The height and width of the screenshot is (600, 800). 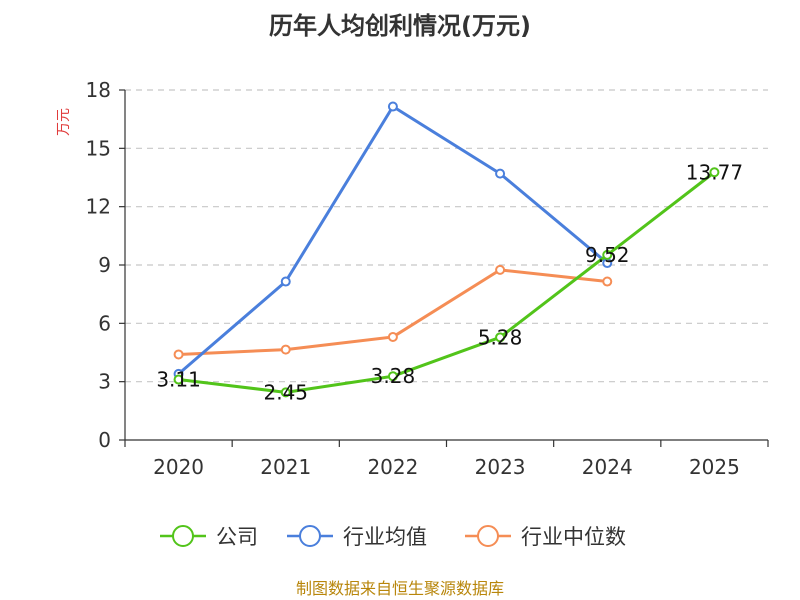 What do you see at coordinates (573, 537) in the screenshot?
I see `legend-label: 行业中位数` at bounding box center [573, 537].